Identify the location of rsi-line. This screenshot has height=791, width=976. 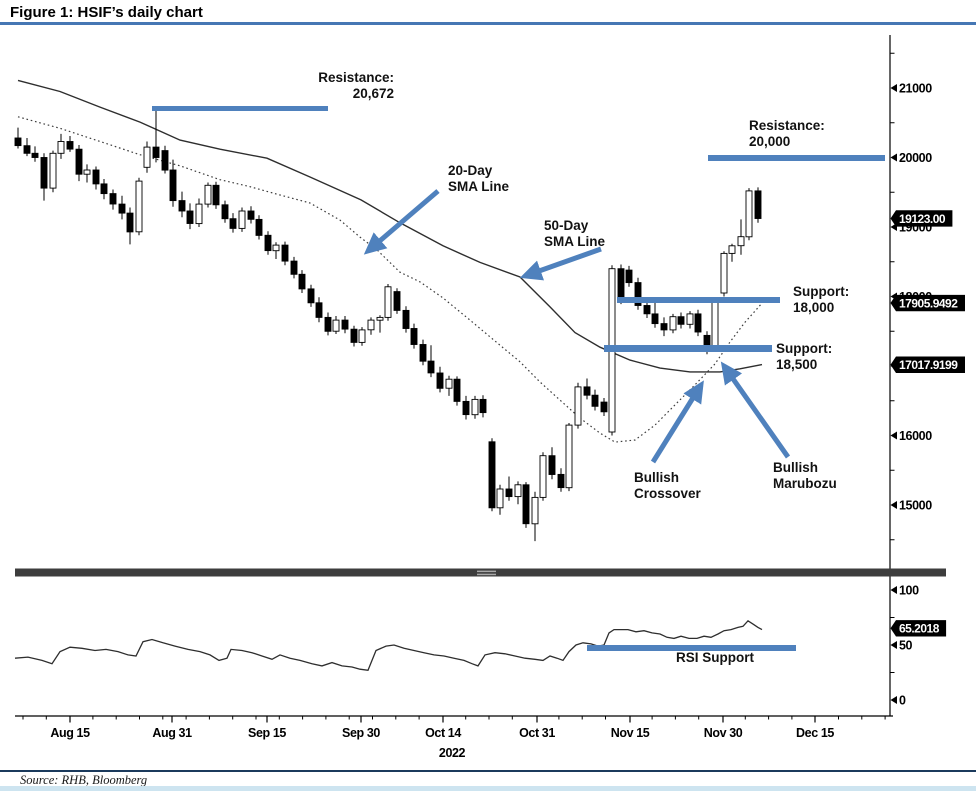
(388, 645).